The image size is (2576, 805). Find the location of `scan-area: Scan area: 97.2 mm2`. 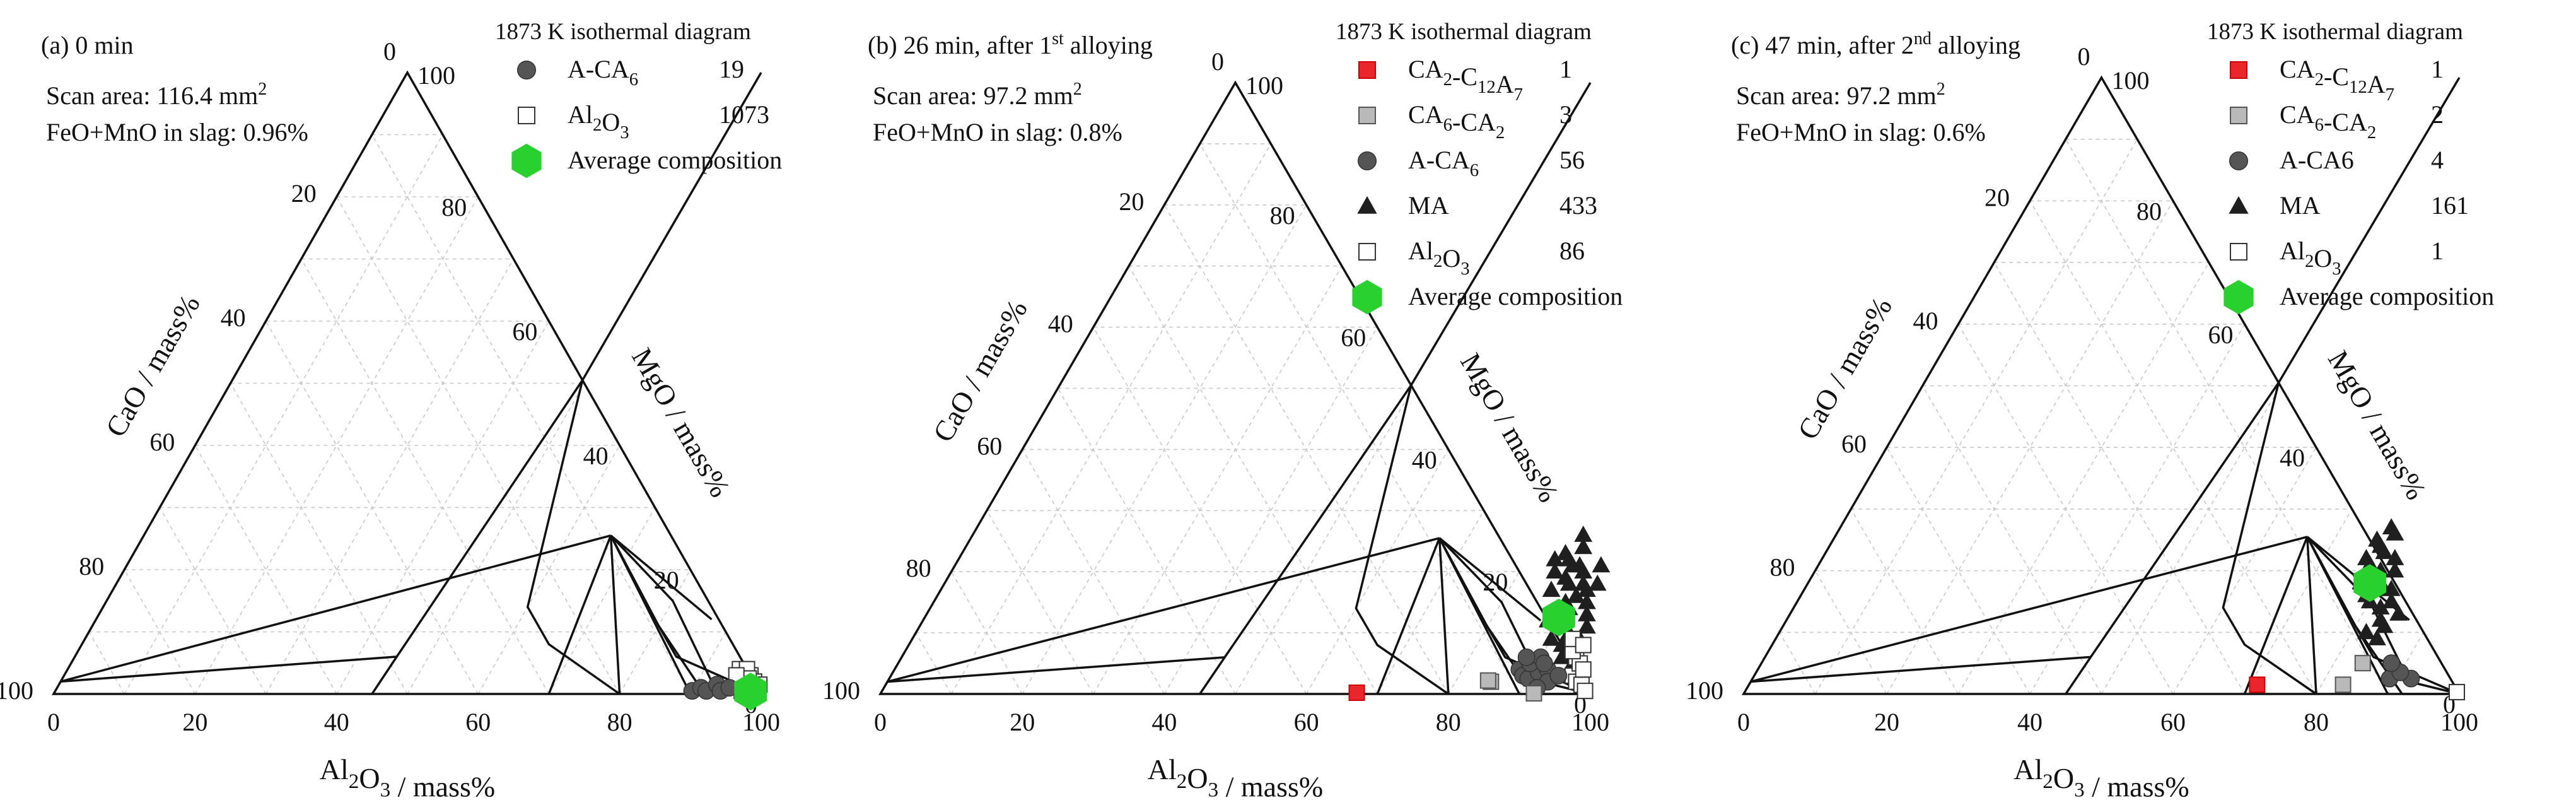

scan-area: Scan area: 97.2 mm2 is located at coordinates (1841, 95).